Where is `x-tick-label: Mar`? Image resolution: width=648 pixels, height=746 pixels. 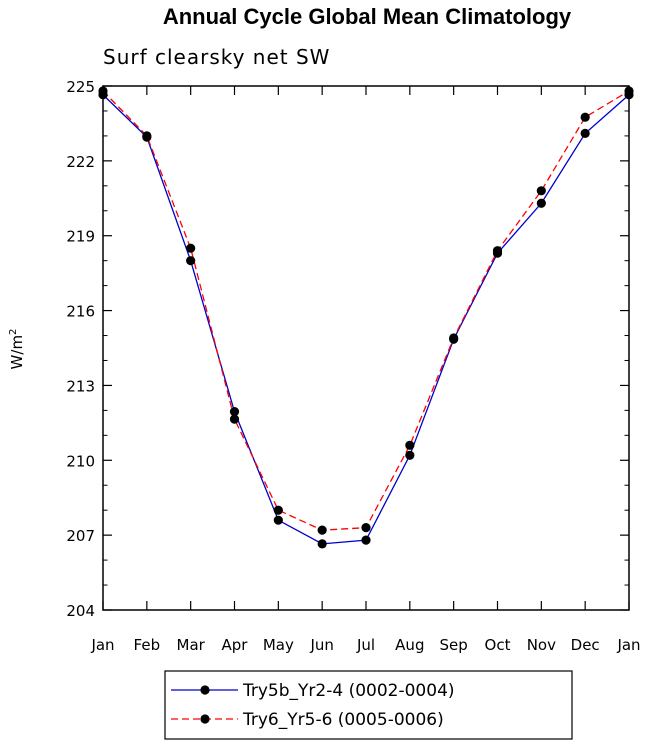 x-tick-label: Mar is located at coordinates (191, 645).